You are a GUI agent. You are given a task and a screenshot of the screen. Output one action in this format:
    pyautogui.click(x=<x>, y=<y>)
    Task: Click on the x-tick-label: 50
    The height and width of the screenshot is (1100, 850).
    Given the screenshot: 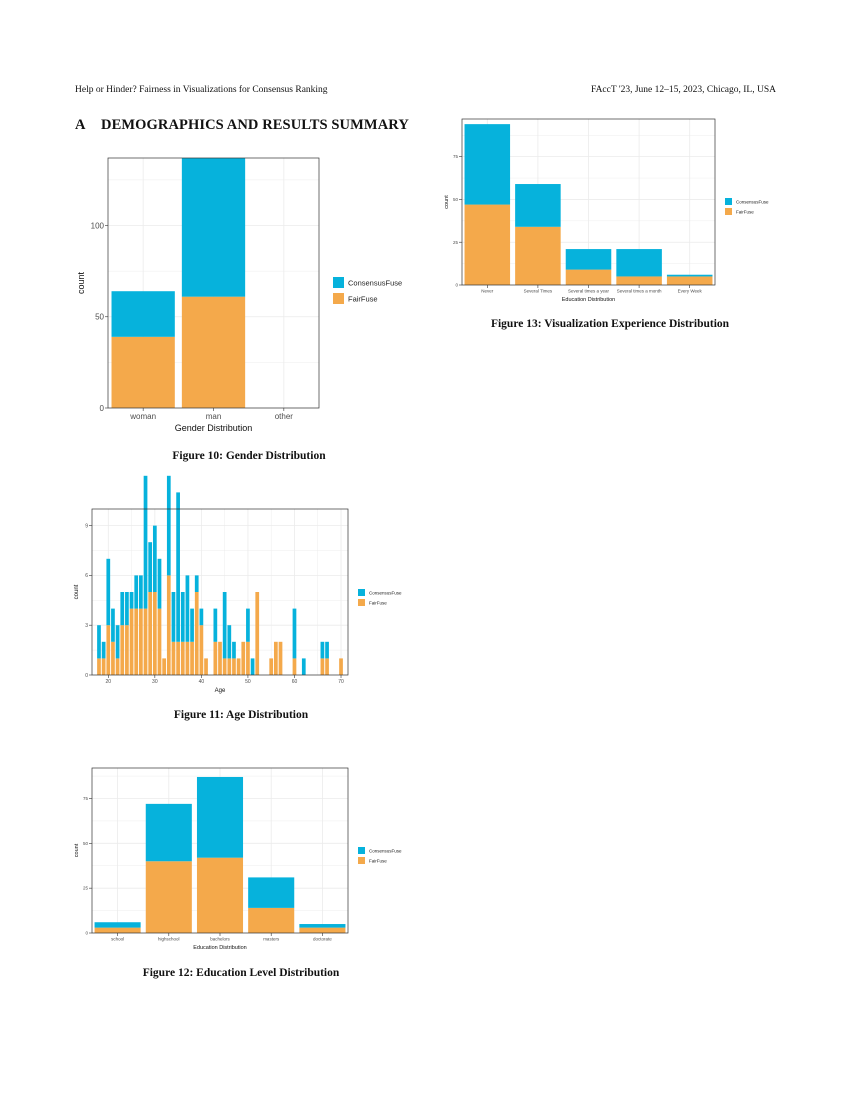 What is the action you would take?
    pyautogui.click(x=248, y=682)
    